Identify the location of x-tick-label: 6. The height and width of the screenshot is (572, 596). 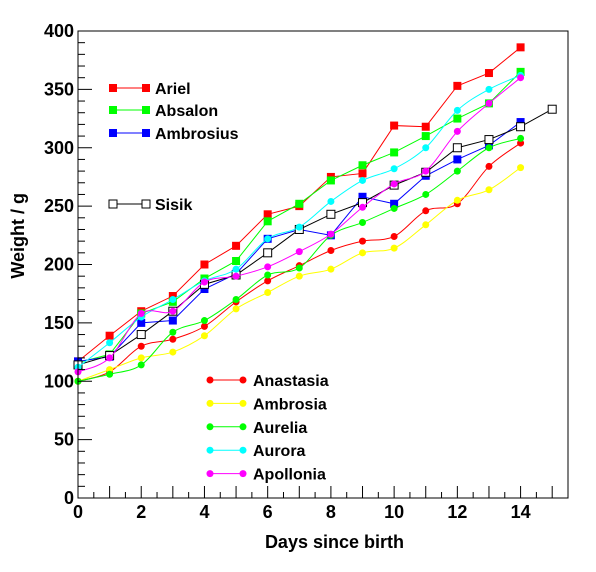
(268, 512).